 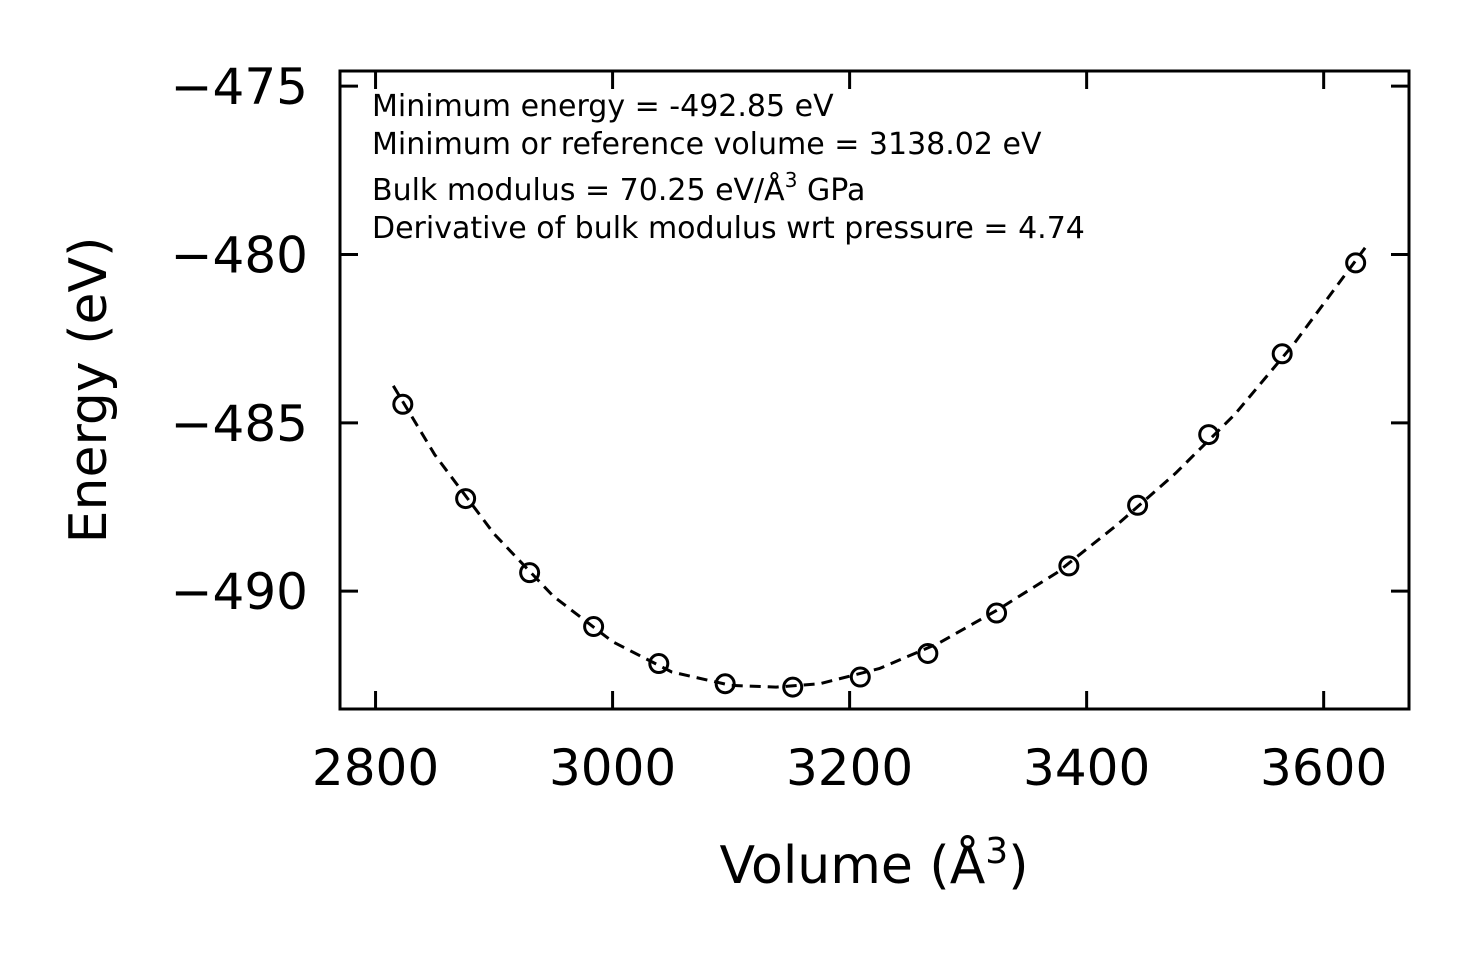 I want to click on annotation-bulk-modulus: Bulk modulus = 70.25 eV/Å3 GPa, so click(x=618, y=188).